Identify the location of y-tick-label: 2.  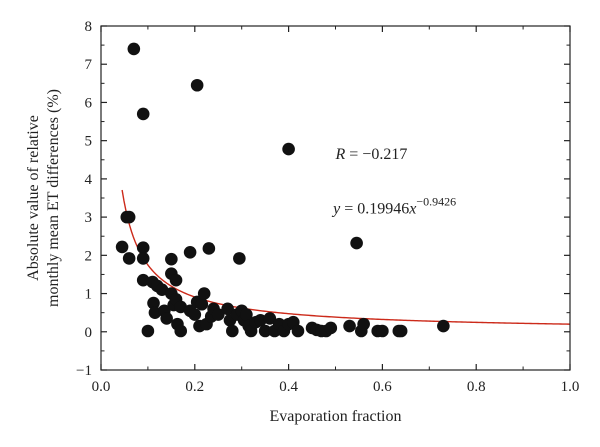
(89, 256).